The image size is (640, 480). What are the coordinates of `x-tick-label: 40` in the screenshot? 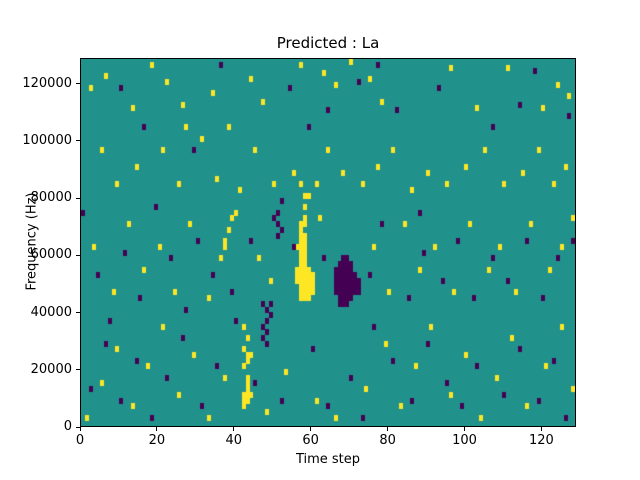 It's located at (234, 440).